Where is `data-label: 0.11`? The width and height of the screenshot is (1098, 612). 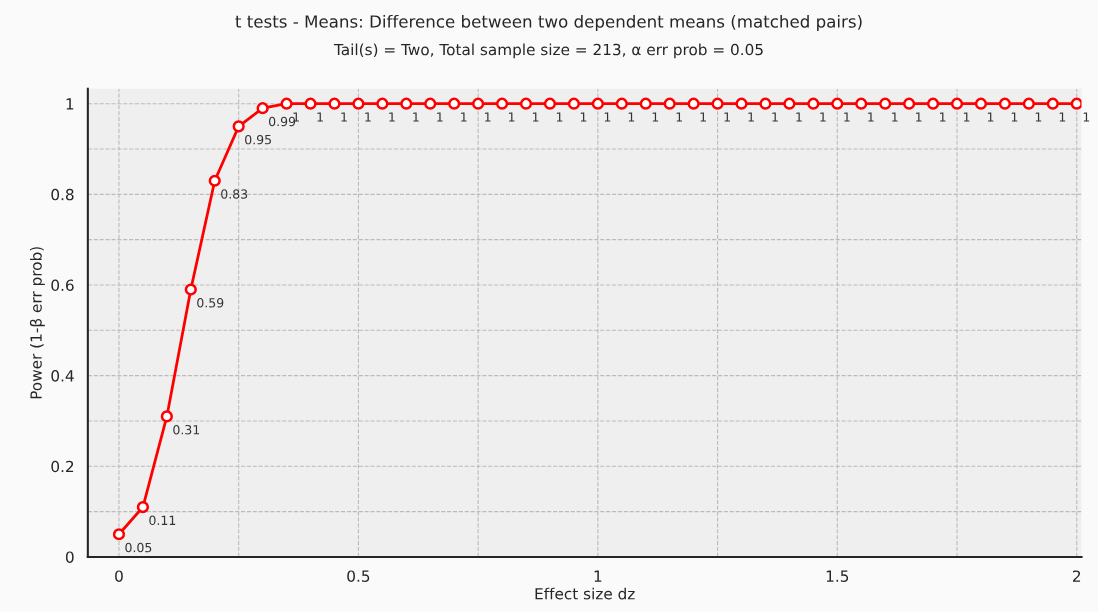
data-label: 0.11 is located at coordinates (162, 520).